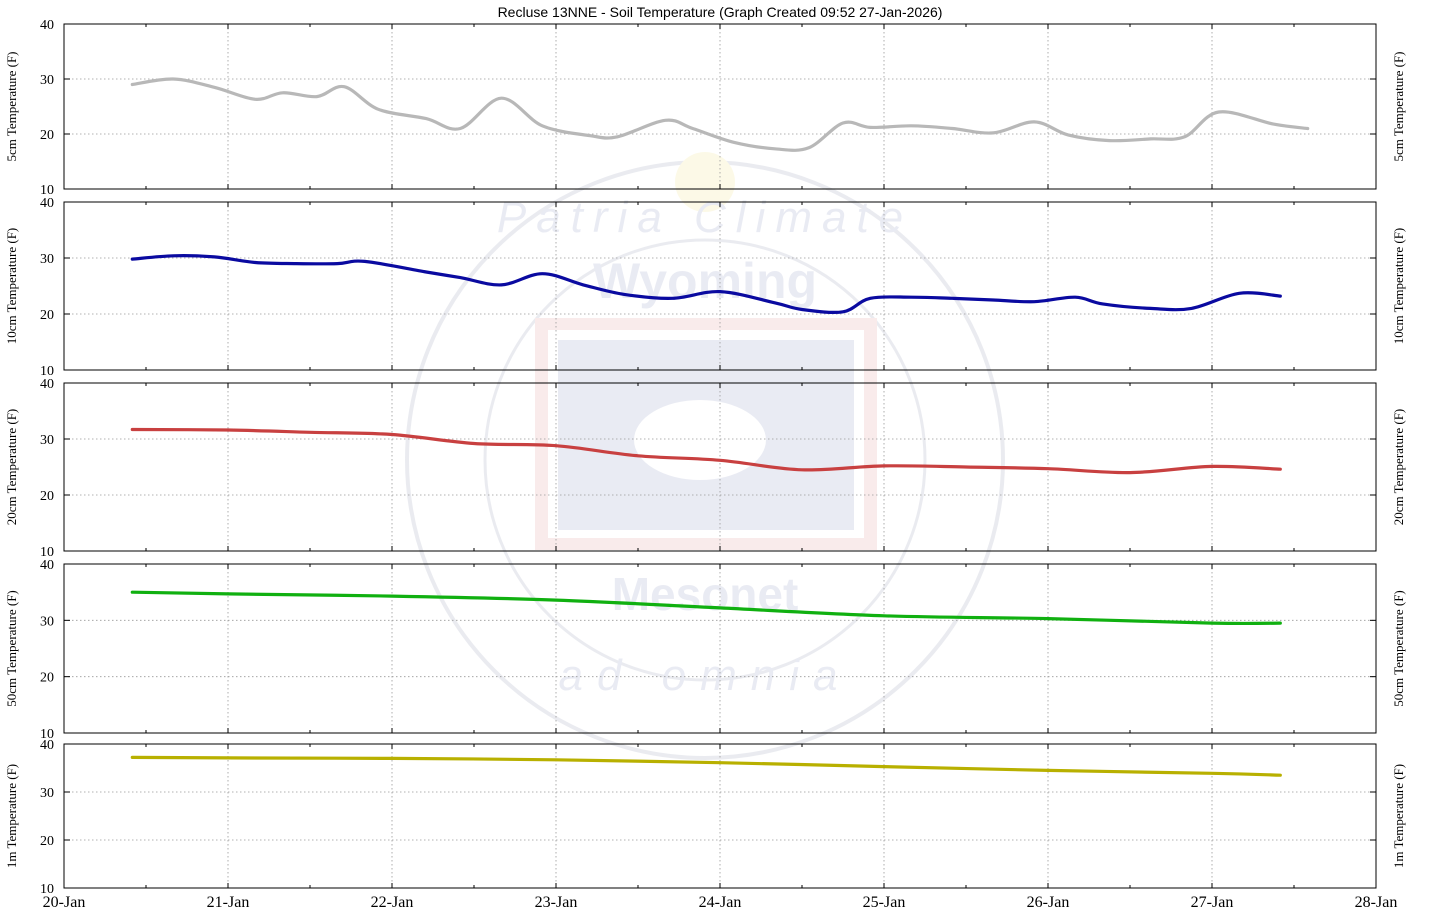  I want to click on watermark-ring-bottom: ad omnia, so click(704, 675).